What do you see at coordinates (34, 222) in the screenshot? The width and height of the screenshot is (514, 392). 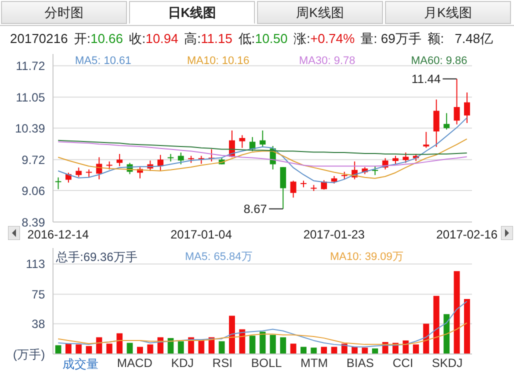 I see `y-tick-label: 8.39` at bounding box center [34, 222].